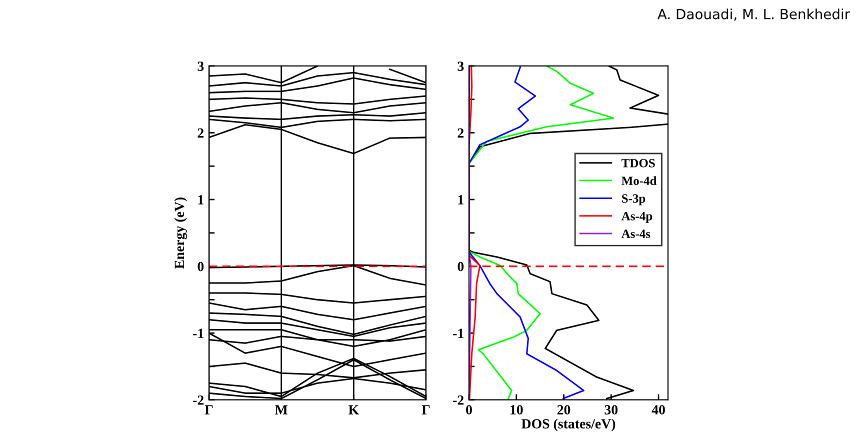 The height and width of the screenshot is (437, 863). I want to click on x-tick-label: 20, so click(563, 409).